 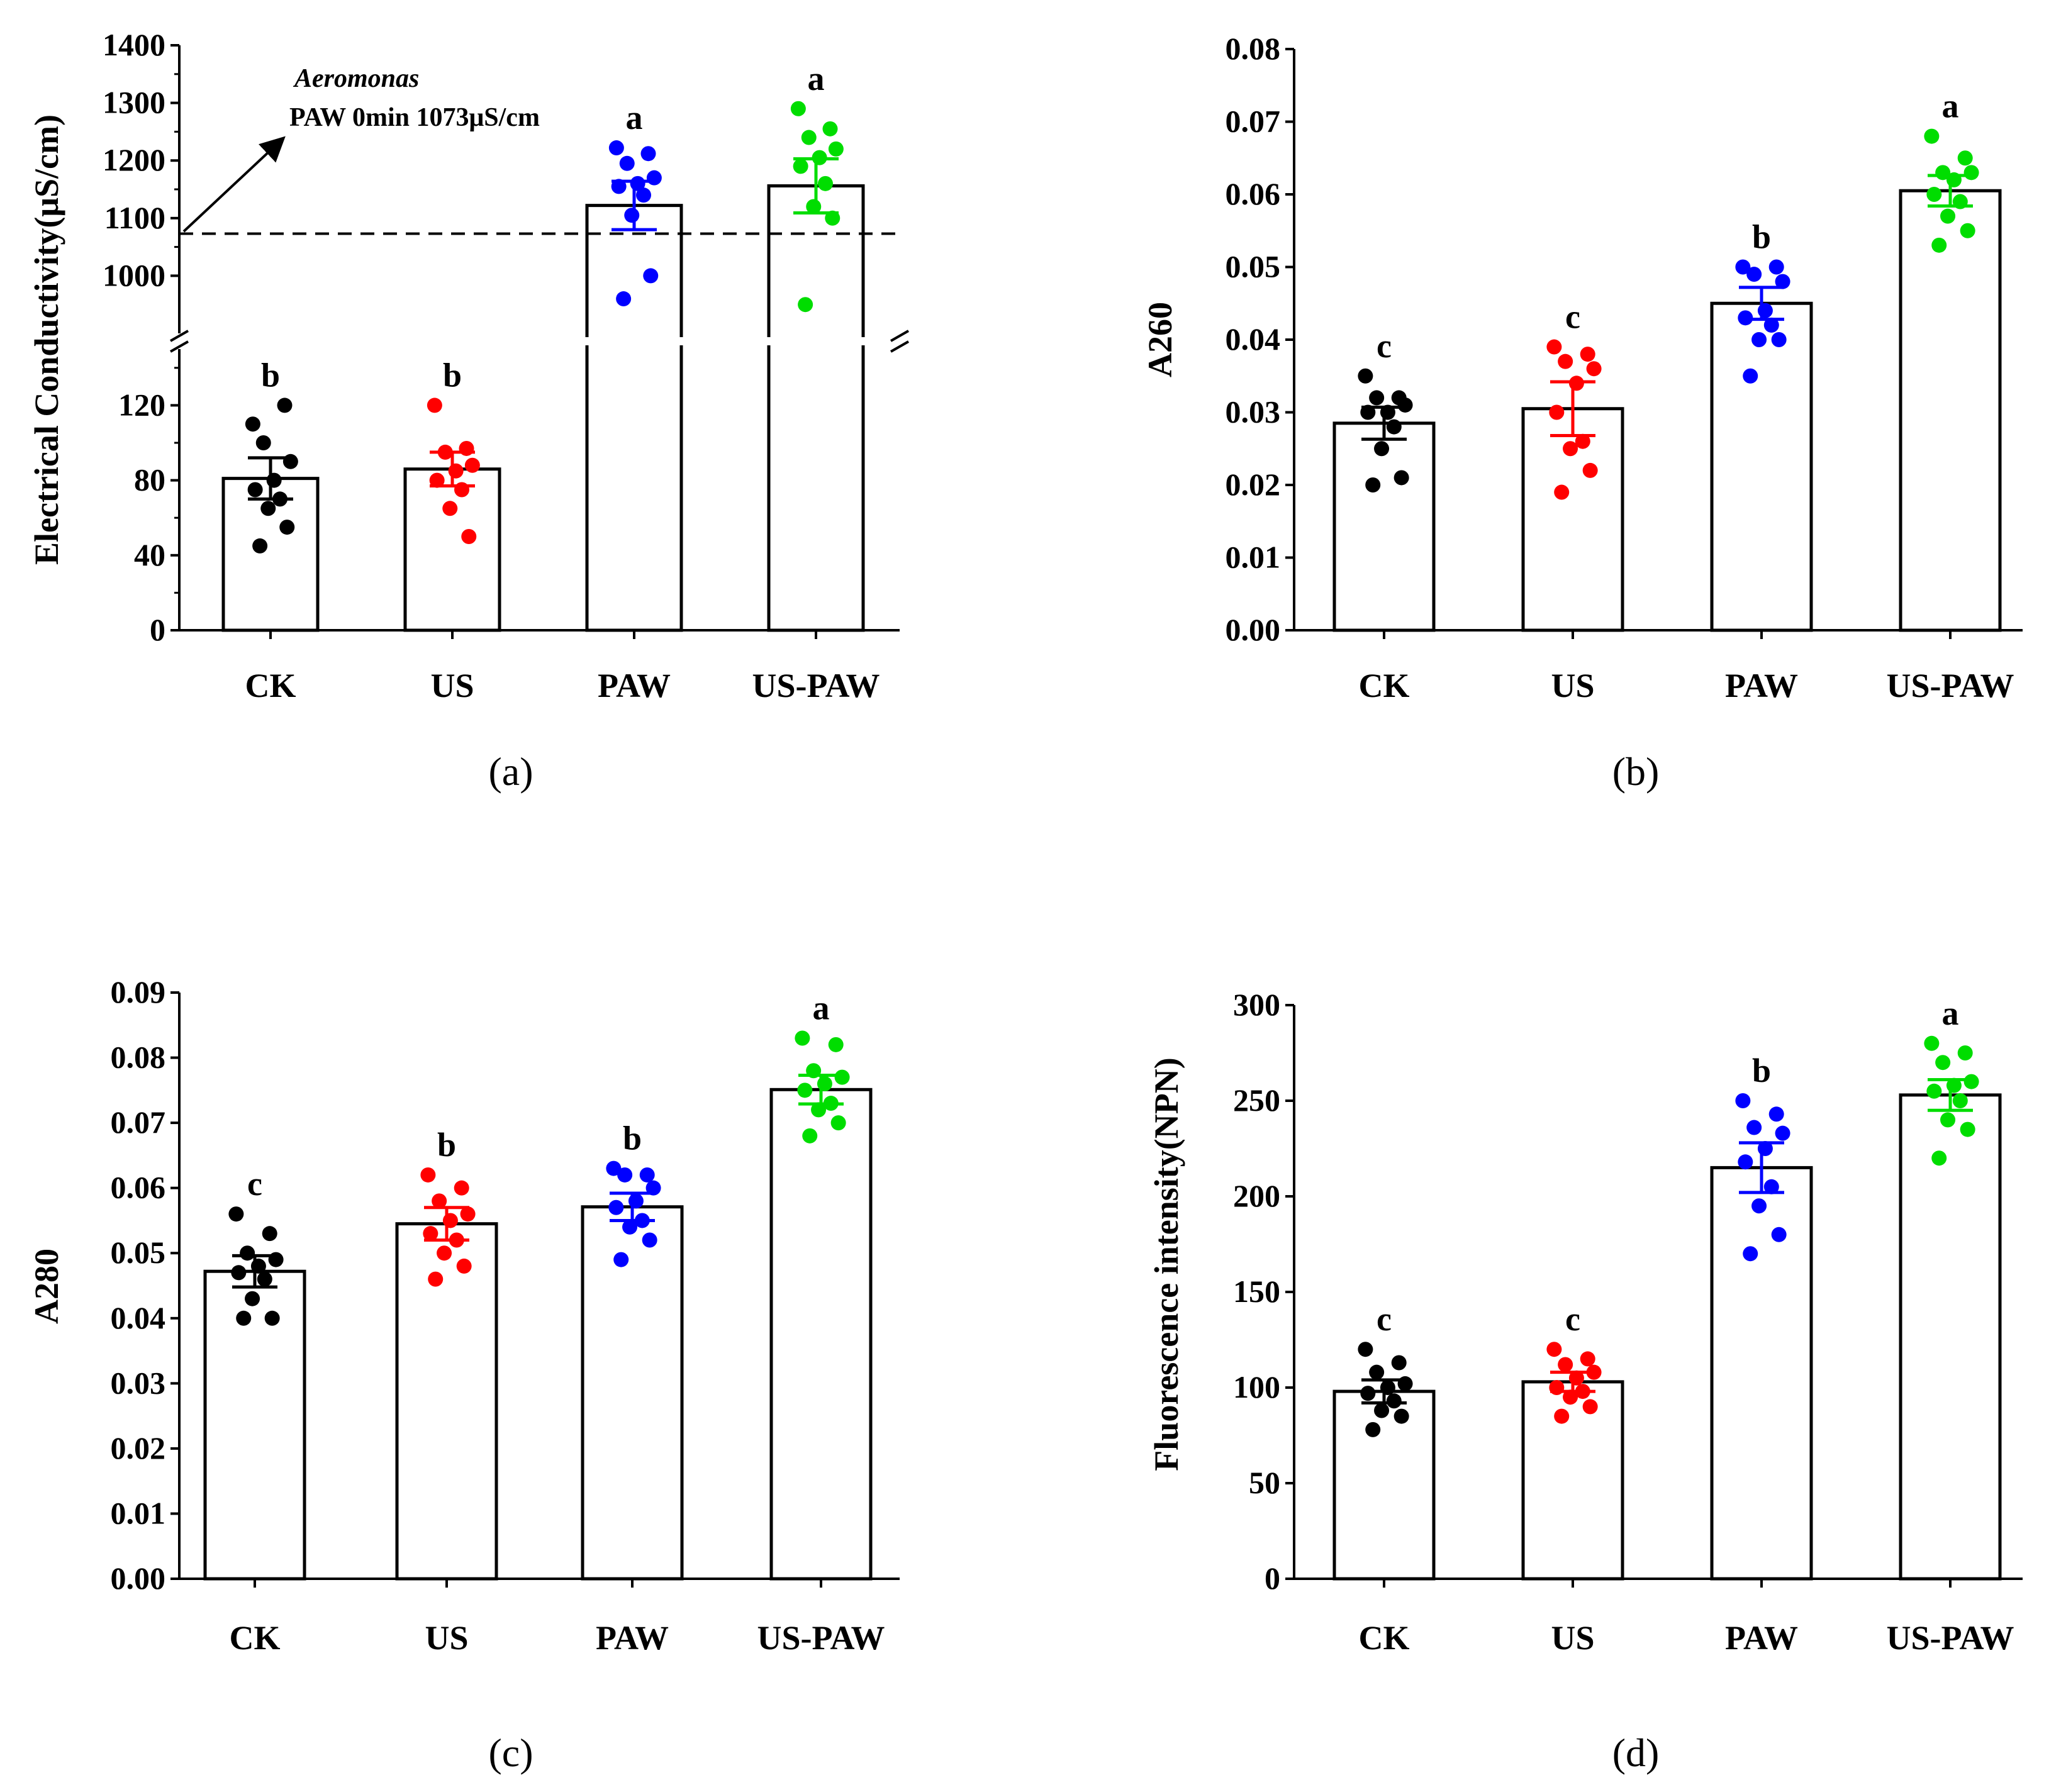 What do you see at coordinates (255, 1638) in the screenshot?
I see `panel-c-xtick-ck: CK` at bounding box center [255, 1638].